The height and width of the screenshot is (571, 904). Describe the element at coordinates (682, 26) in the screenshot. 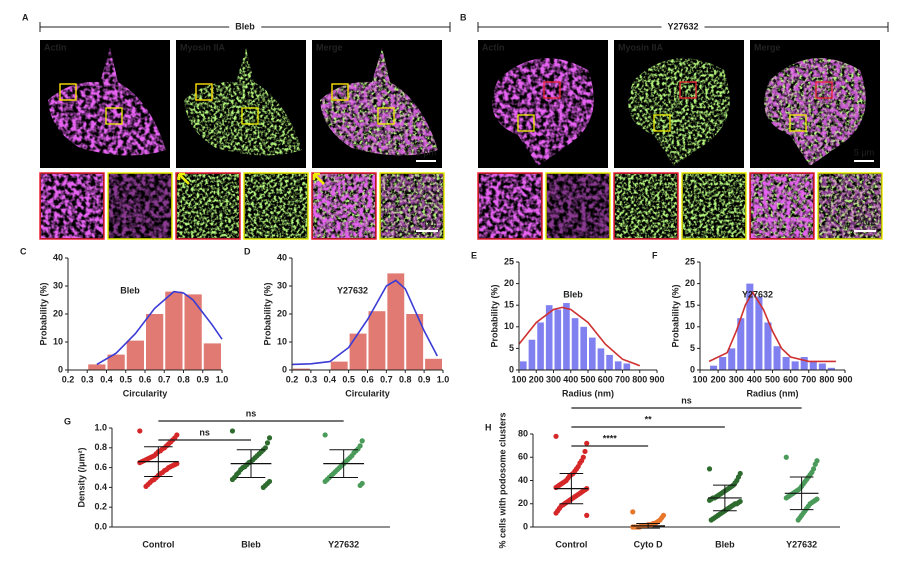

I see `panel-title: Y27632` at that location.